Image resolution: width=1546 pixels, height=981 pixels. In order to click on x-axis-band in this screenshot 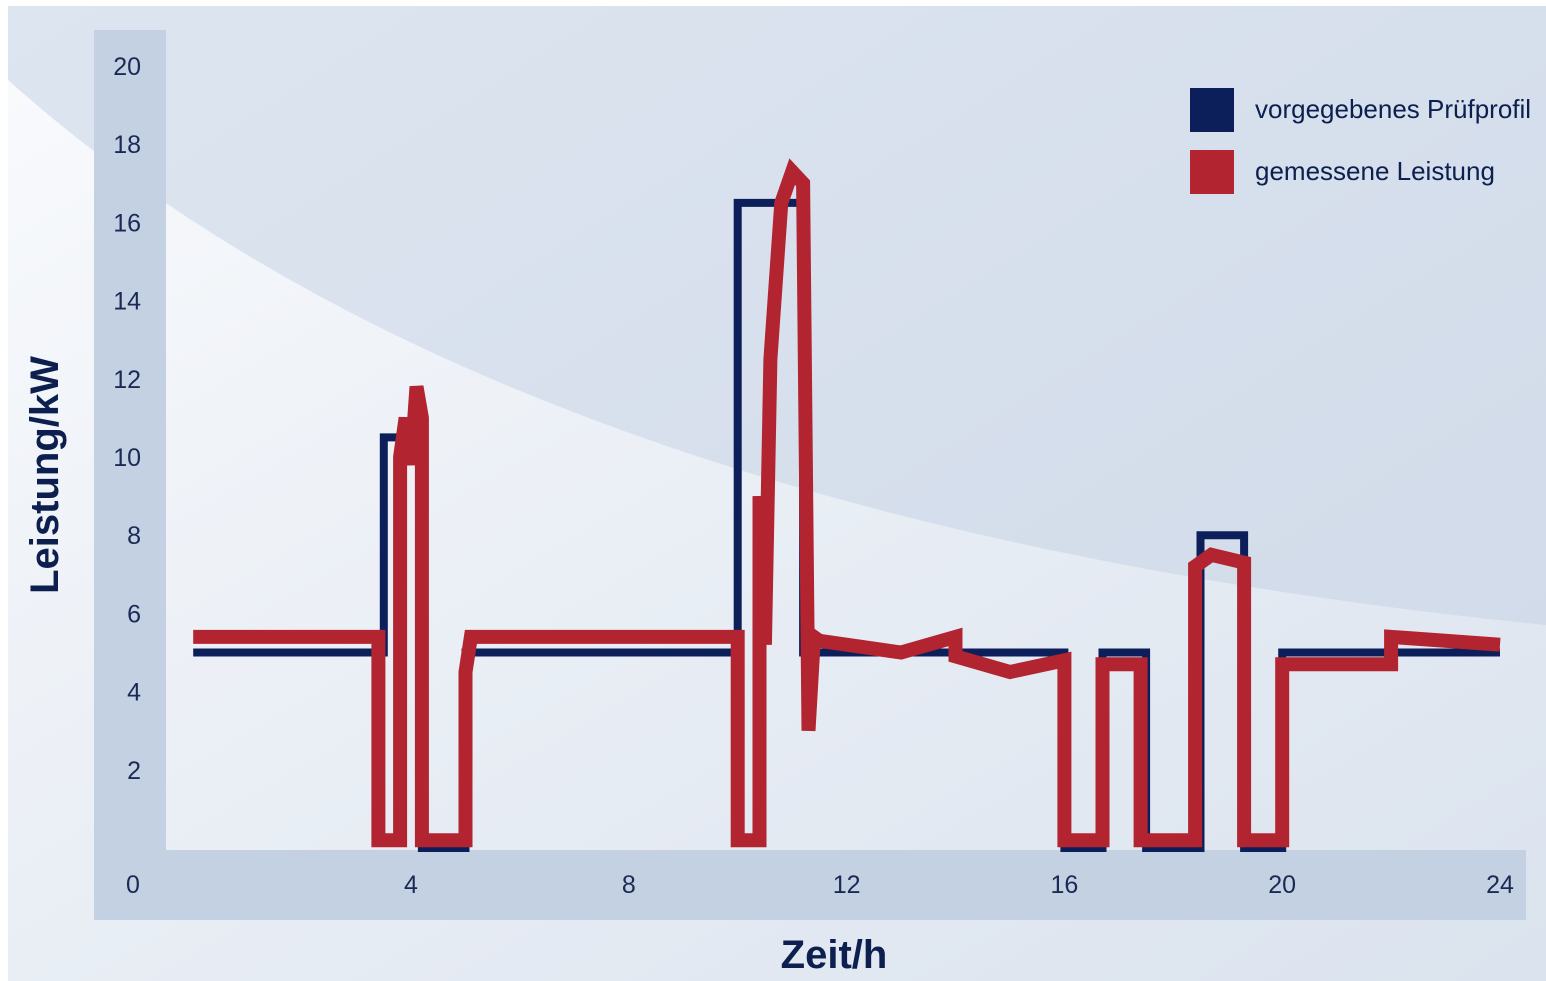, I will do `click(810, 885)`.